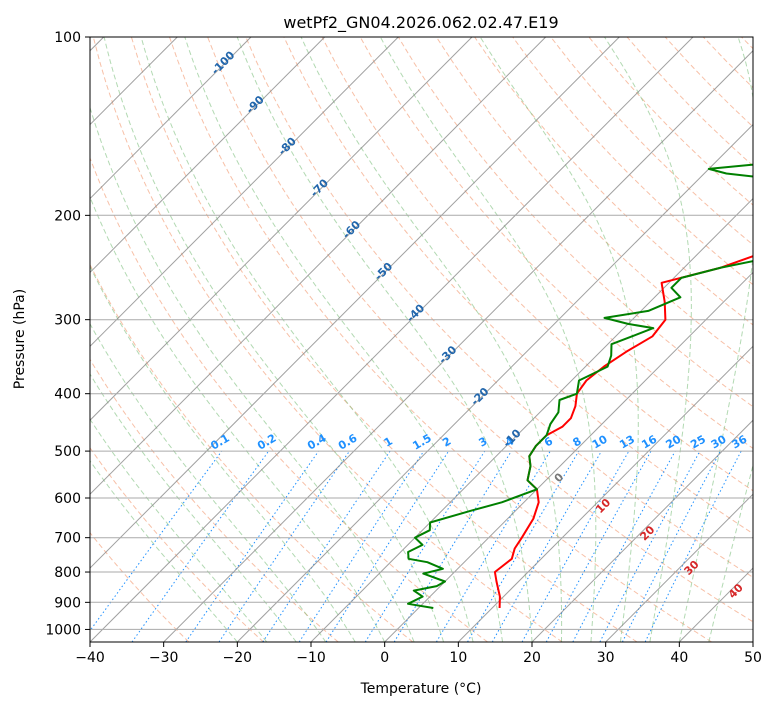 The height and width of the screenshot is (708, 775). I want to click on x-tick-label: 10, so click(458, 658).